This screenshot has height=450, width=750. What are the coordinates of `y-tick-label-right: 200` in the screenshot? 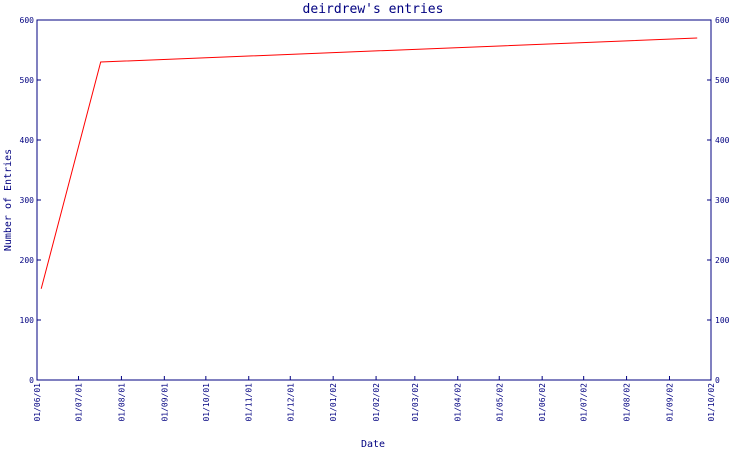 It's located at (722, 260).